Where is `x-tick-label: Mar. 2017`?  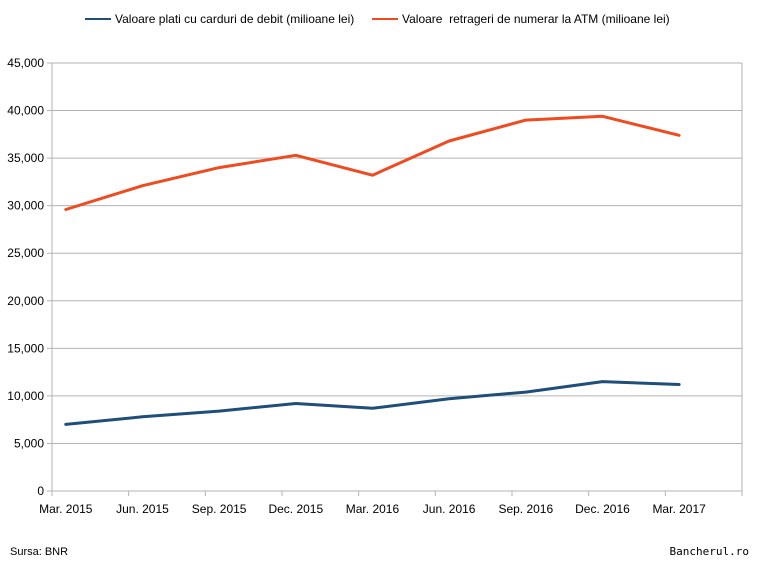 x-tick-label: Mar. 2017 is located at coordinates (679, 509).